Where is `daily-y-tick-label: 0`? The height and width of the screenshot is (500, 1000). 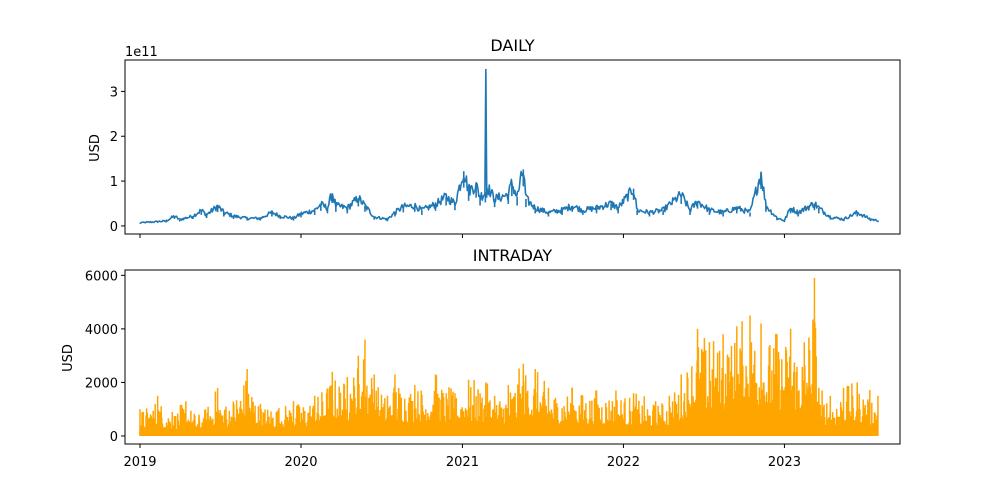
daily-y-tick-label: 0 is located at coordinates (114, 227).